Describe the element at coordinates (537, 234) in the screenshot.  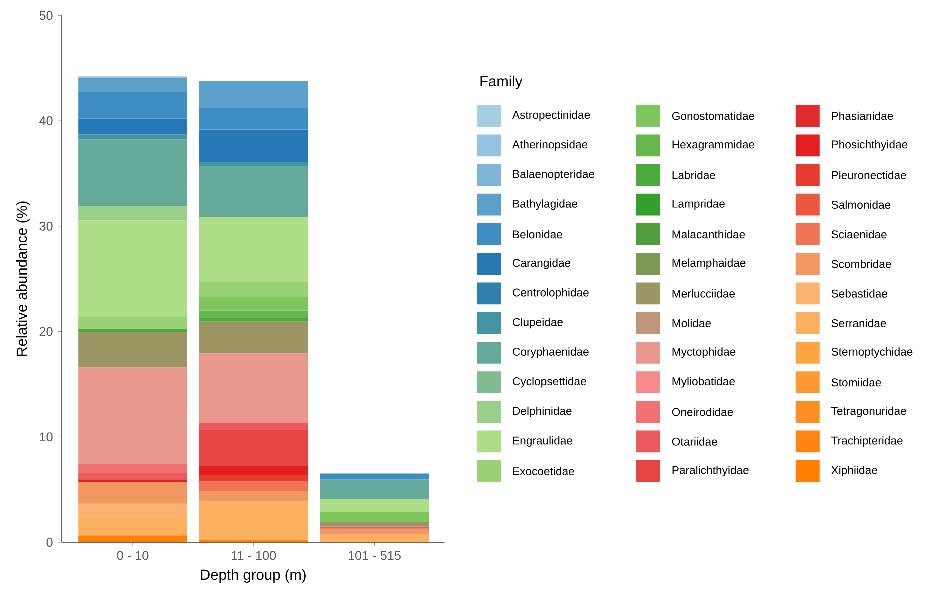
I see `legend-label: Belonidae` at that location.